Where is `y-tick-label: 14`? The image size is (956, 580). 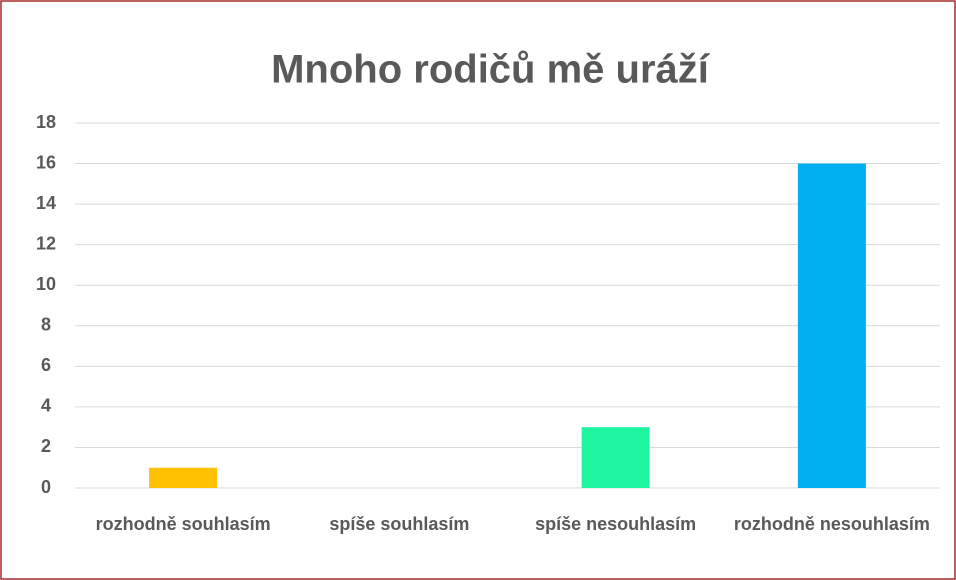 y-tick-label: 14 is located at coordinates (46, 203).